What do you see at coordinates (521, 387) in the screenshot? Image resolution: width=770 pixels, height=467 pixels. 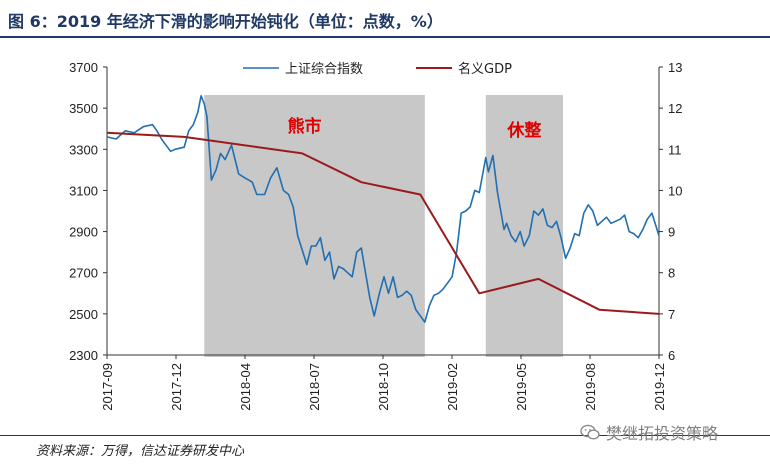 I see `x-tick-label: 2019-05` at bounding box center [521, 387].